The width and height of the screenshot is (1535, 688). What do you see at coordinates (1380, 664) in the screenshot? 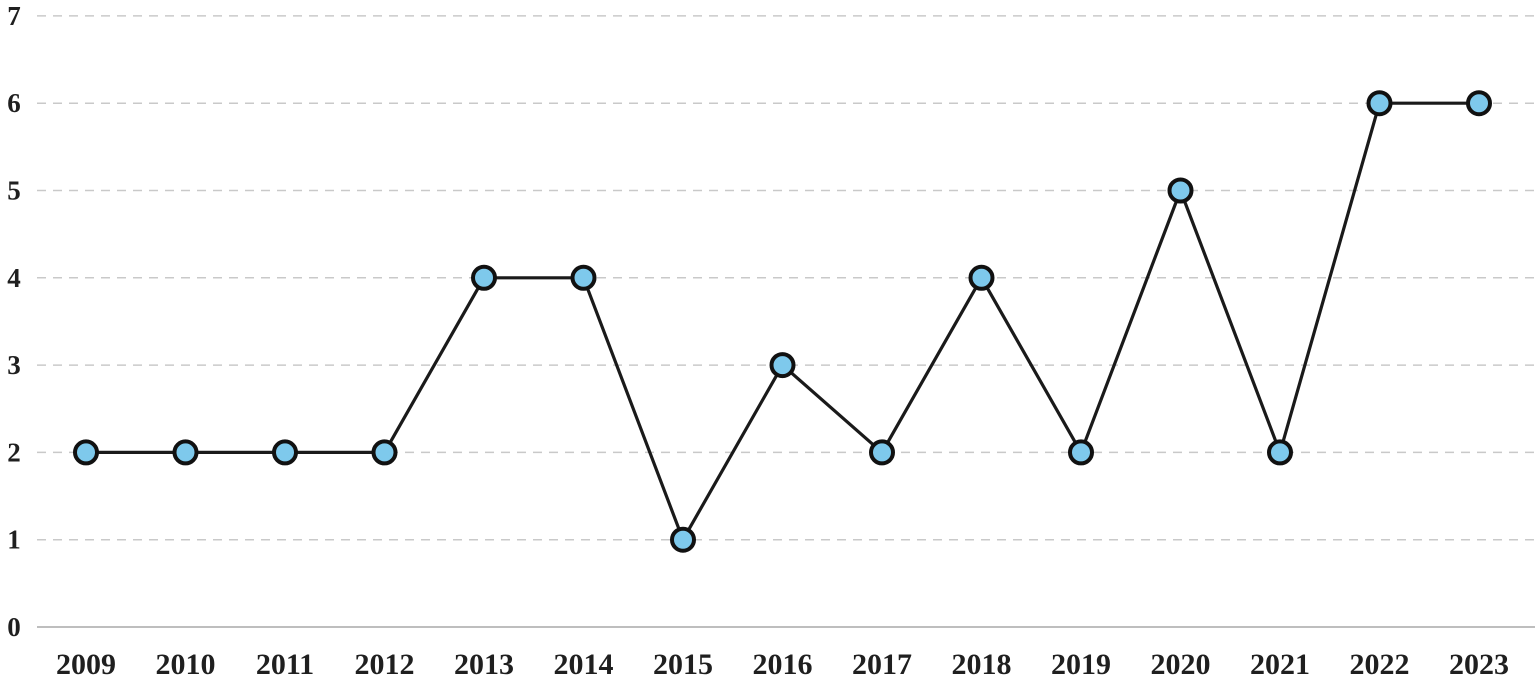
I see `x-tick-label: 2022` at bounding box center [1380, 664].